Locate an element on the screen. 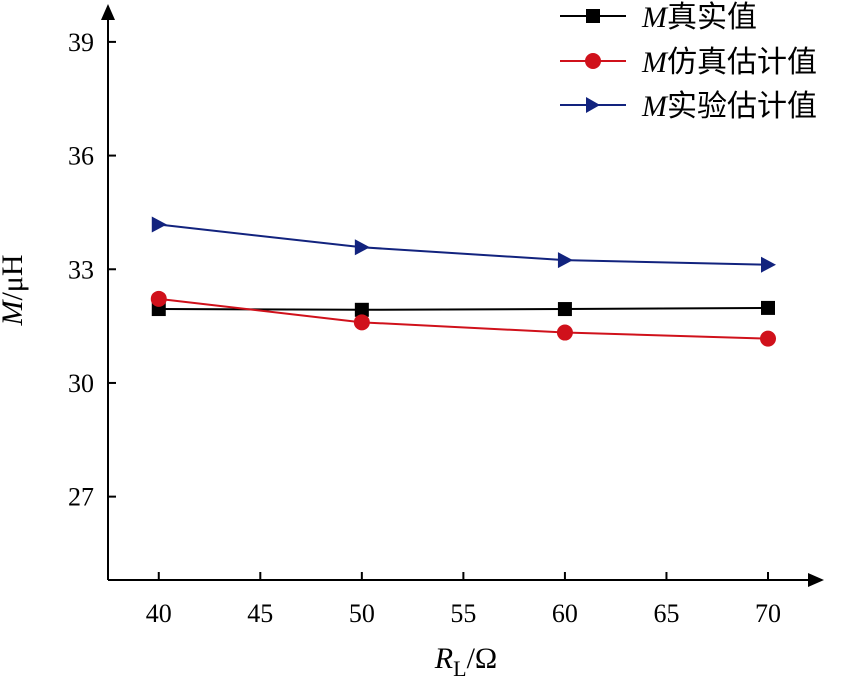 This screenshot has height=680, width=843. x-tick-label: 70 is located at coordinates (768, 613).